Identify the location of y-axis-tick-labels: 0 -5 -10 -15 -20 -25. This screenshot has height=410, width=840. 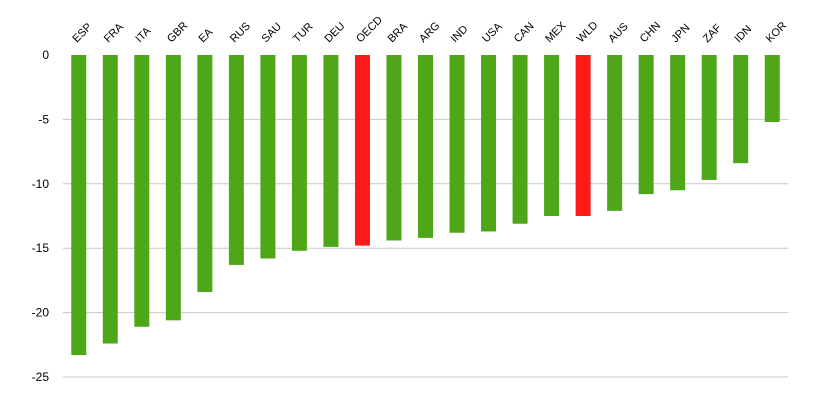
(41, 216).